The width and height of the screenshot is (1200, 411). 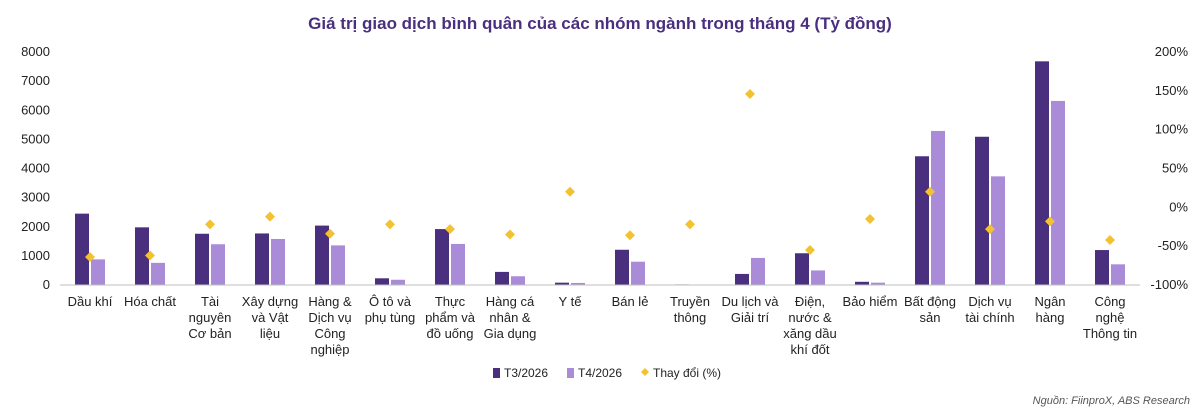 I want to click on y-right-tick-label: 150%, so click(x=1172, y=90).